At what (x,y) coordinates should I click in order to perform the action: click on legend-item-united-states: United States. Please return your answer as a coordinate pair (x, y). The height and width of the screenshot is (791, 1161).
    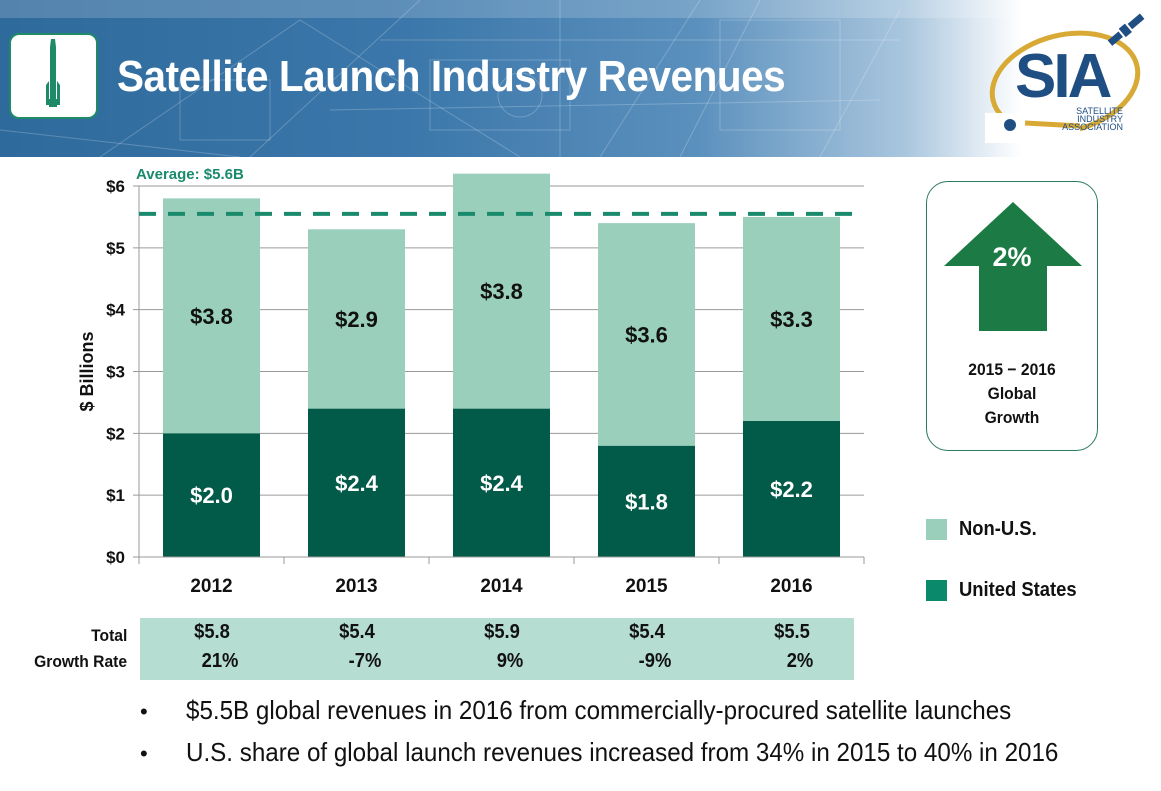
    Looking at the image, I should click on (1006, 590).